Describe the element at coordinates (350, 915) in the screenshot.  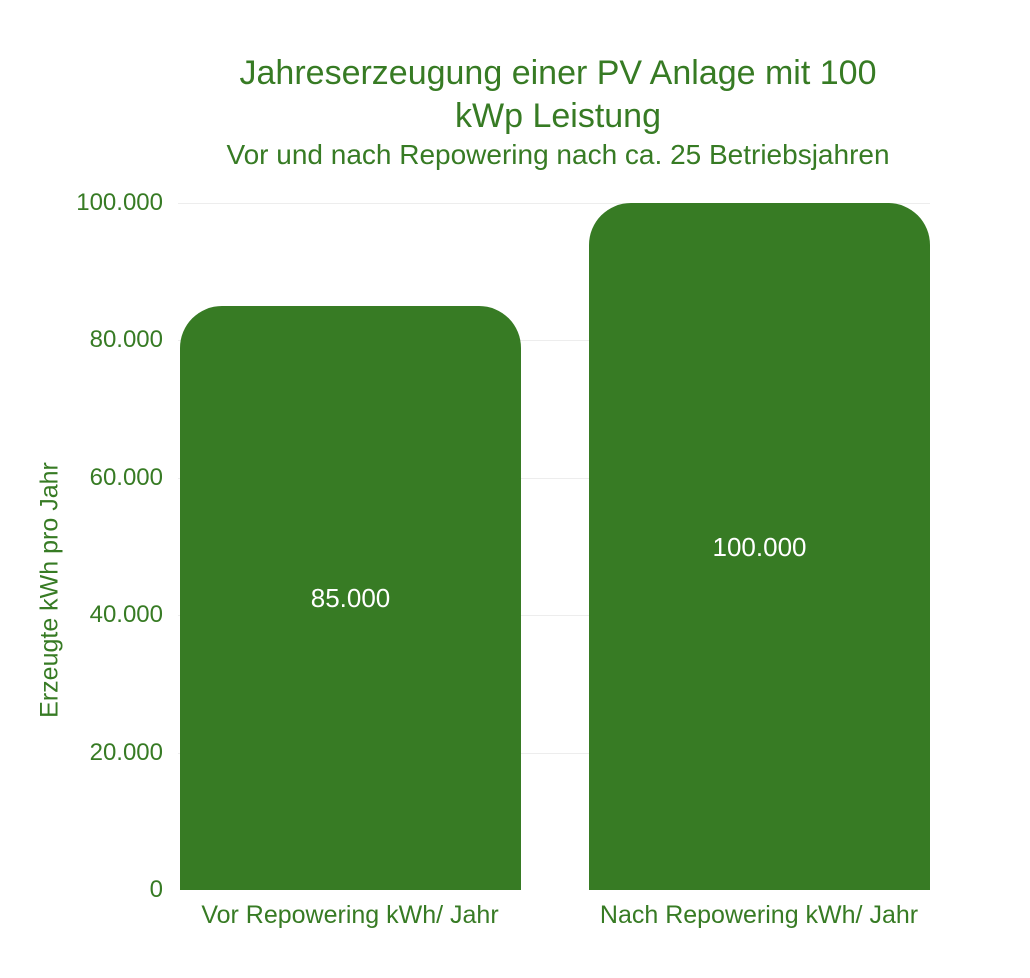
I see `x-axis-category-label: Vor Repowering kWh/ Jahr` at that location.